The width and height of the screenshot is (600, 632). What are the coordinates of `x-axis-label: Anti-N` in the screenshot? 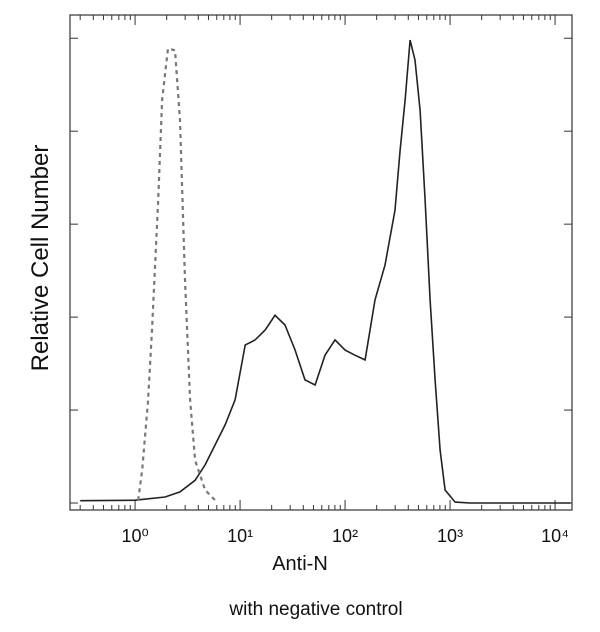 It's located at (300, 564).